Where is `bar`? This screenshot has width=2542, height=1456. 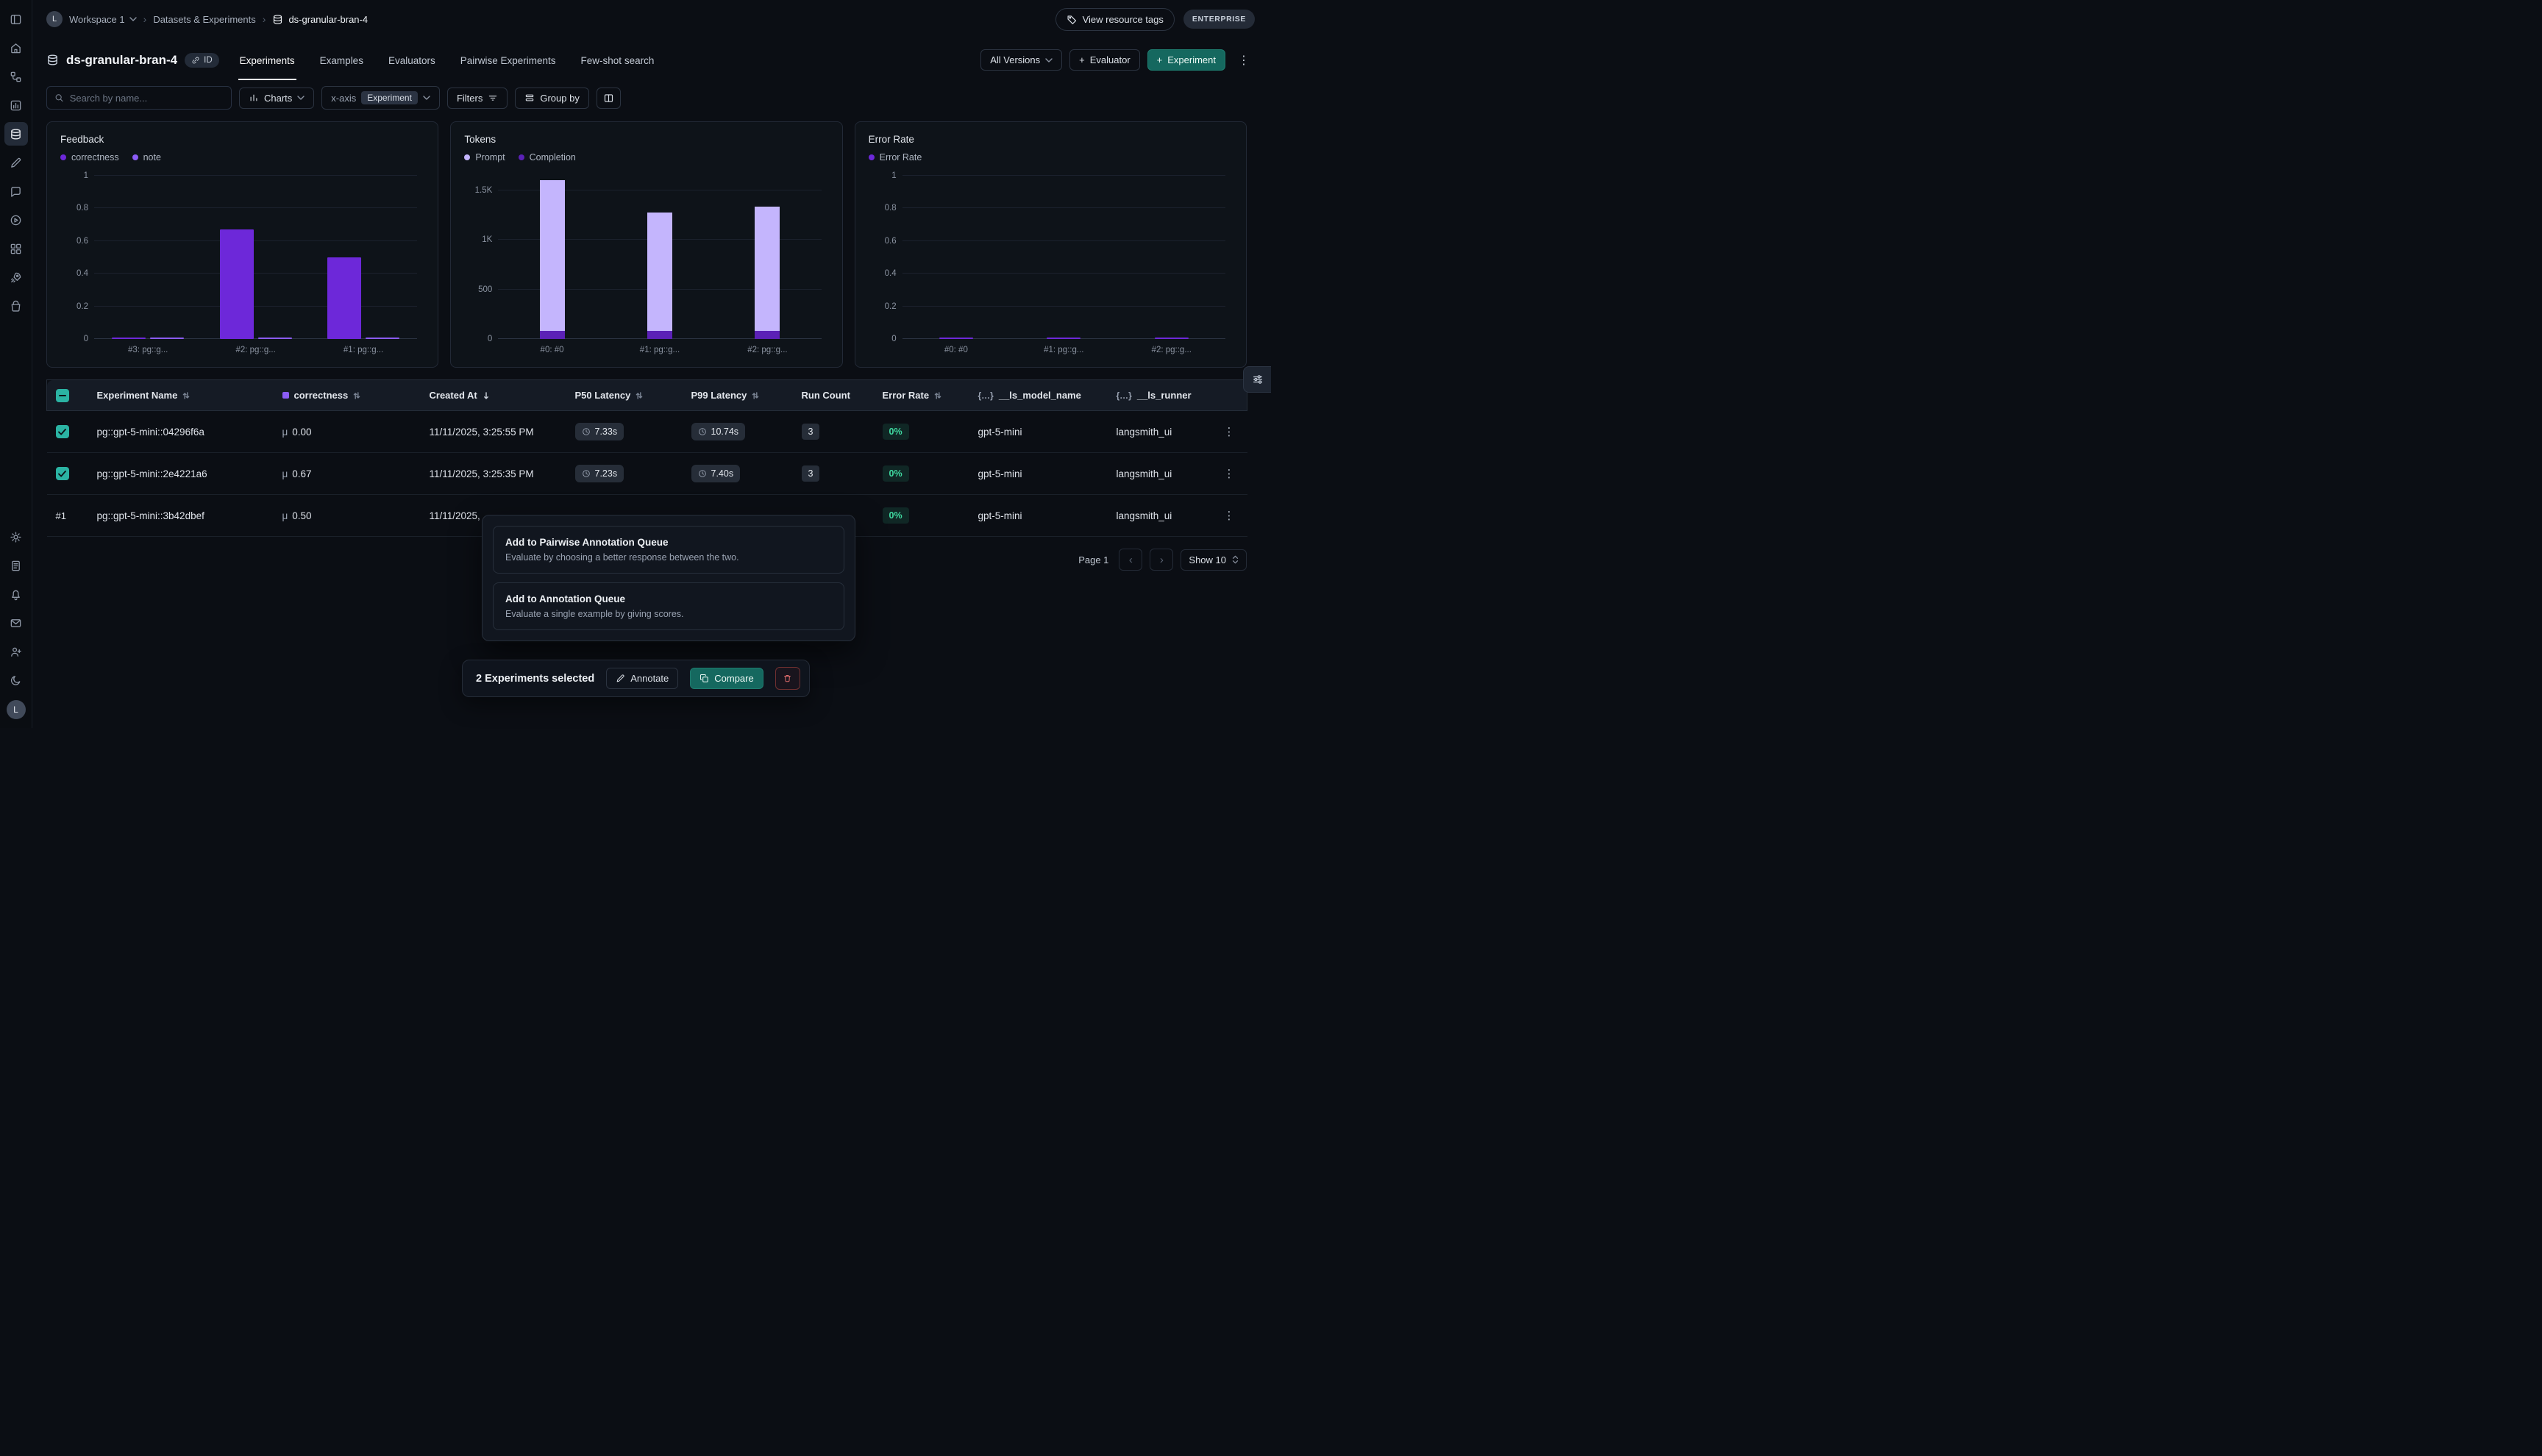
bar is located at coordinates (1064, 338).